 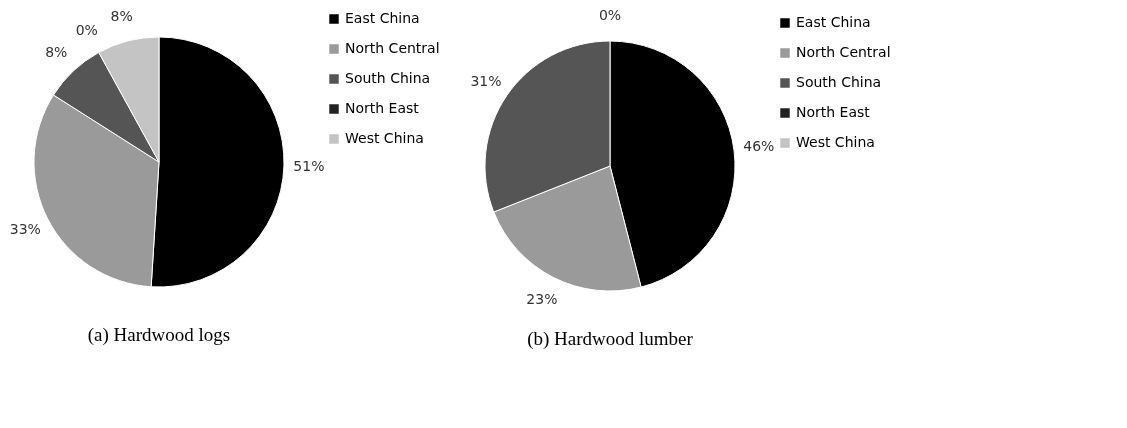 I want to click on data-label: 51%, so click(x=309, y=165).